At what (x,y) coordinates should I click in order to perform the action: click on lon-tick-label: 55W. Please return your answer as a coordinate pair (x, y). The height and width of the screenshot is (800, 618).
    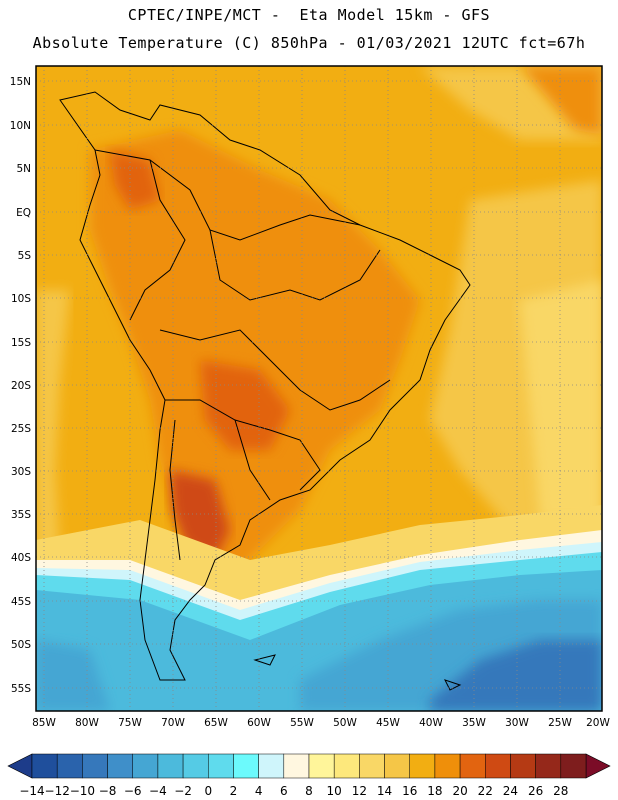
    Looking at the image, I should click on (302, 723).